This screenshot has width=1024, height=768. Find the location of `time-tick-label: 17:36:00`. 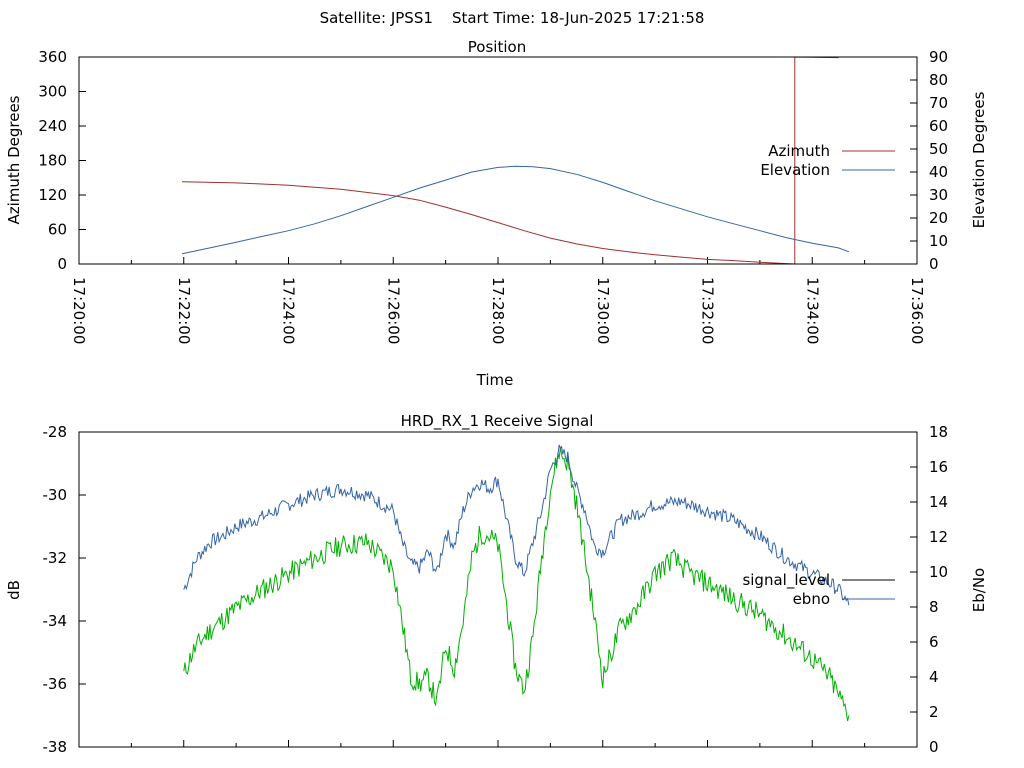

time-tick-label: 17:36:00 is located at coordinates (917, 310).